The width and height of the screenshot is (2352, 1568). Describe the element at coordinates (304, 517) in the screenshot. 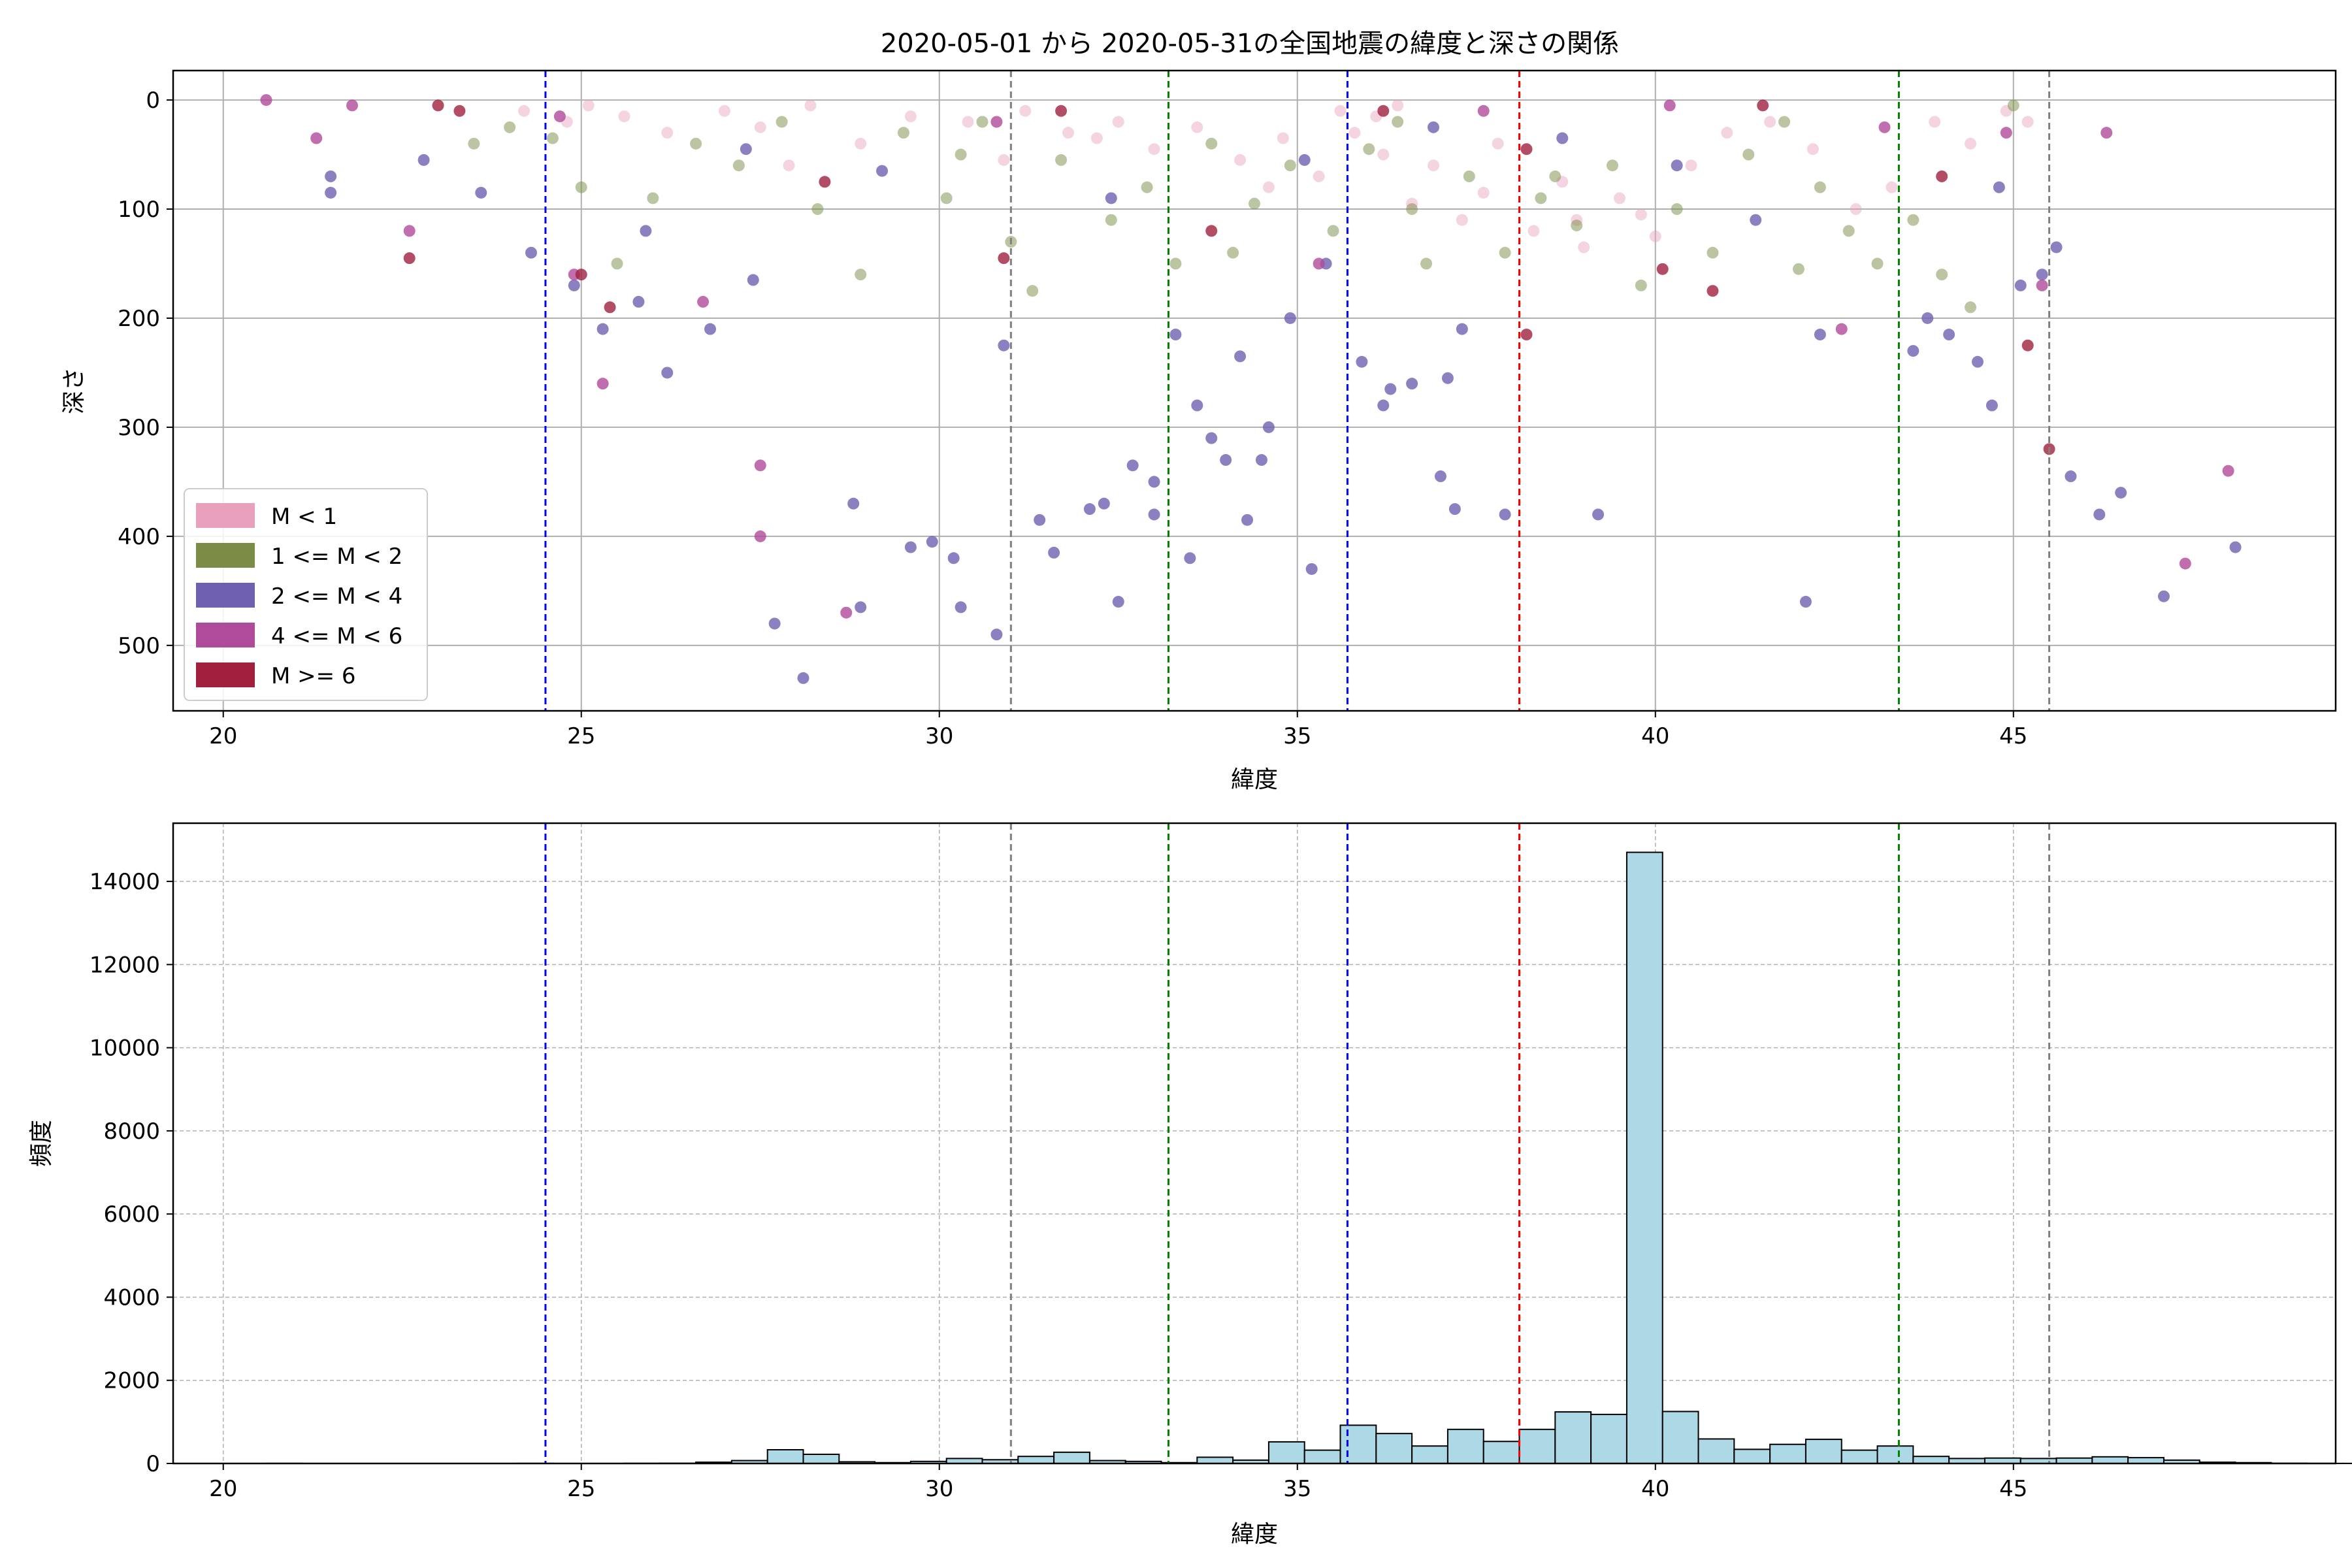

I see `legend-label: M < 1` at that location.